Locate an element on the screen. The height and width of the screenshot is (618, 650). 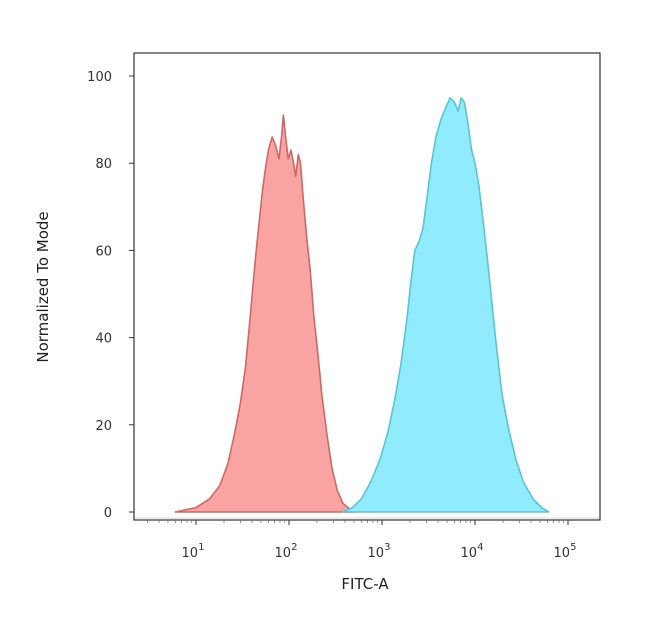
x-axis-title: FITC-A is located at coordinates (365, 584).